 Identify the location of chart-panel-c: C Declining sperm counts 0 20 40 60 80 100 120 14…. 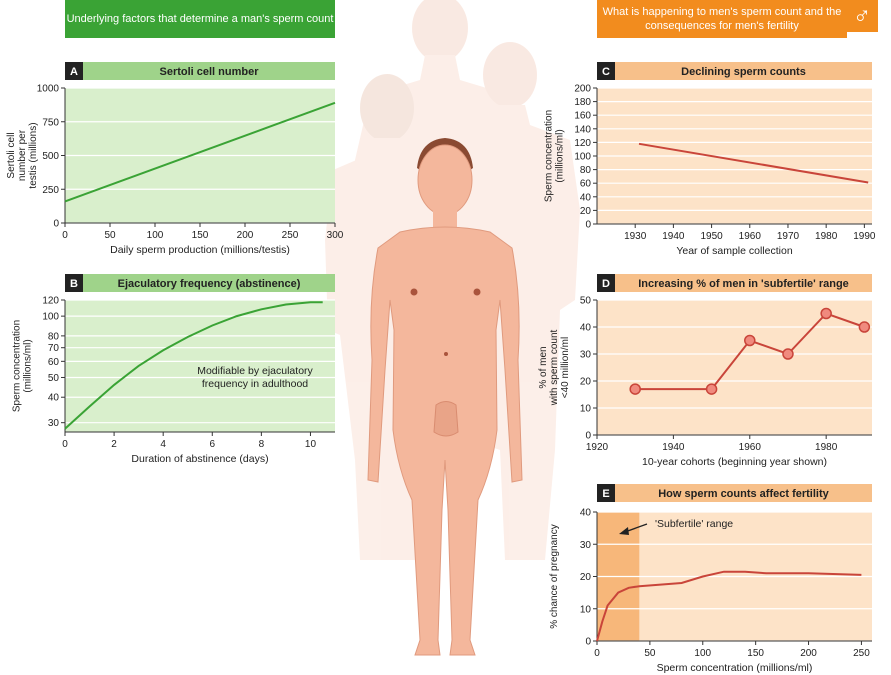
(710, 159).